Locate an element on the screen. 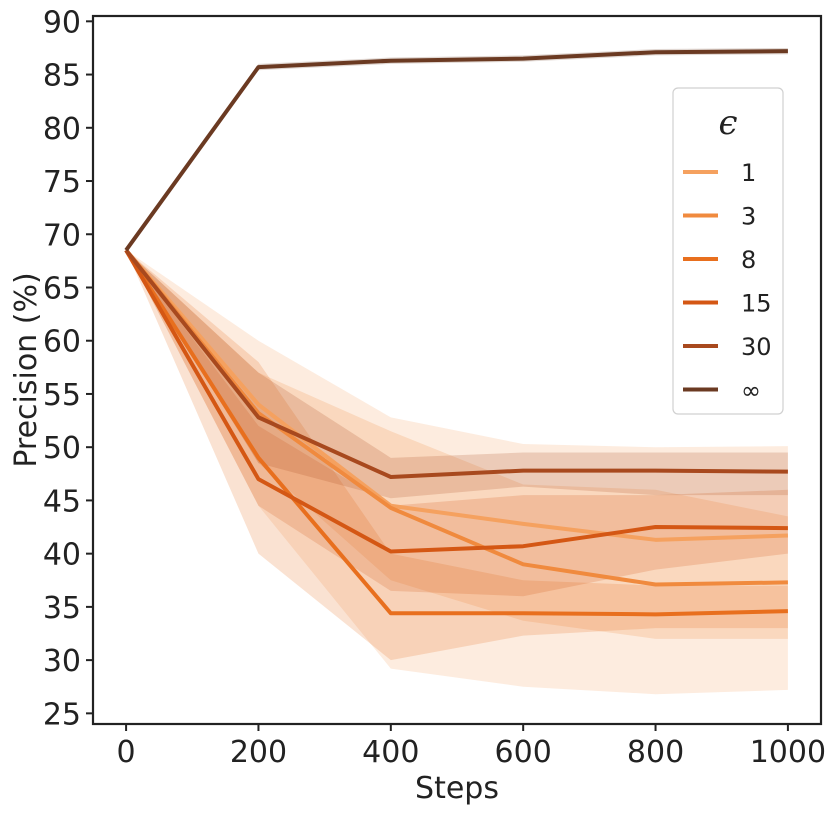 The width and height of the screenshot is (830, 813). y-tick-label: 30 is located at coordinates (62, 661).